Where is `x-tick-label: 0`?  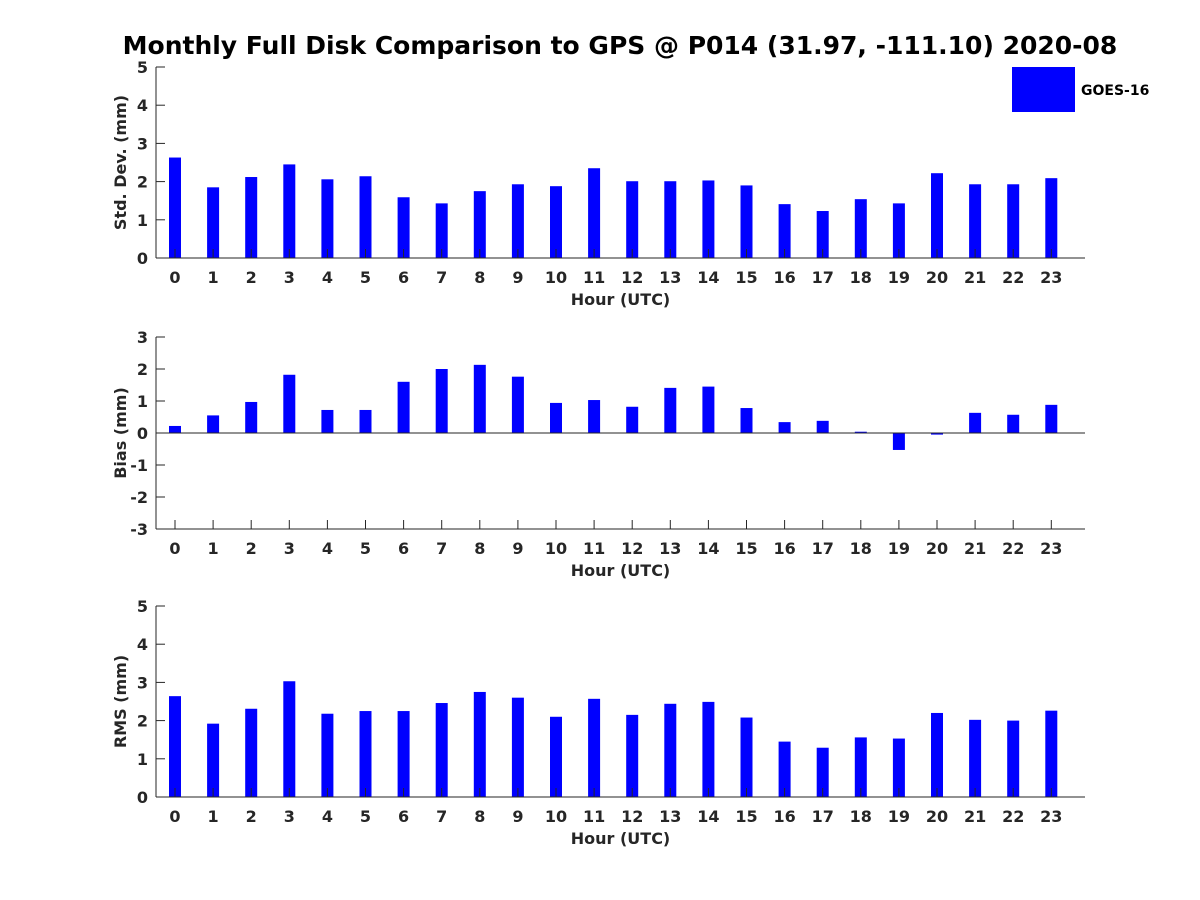
x-tick-label: 0 is located at coordinates (174, 277).